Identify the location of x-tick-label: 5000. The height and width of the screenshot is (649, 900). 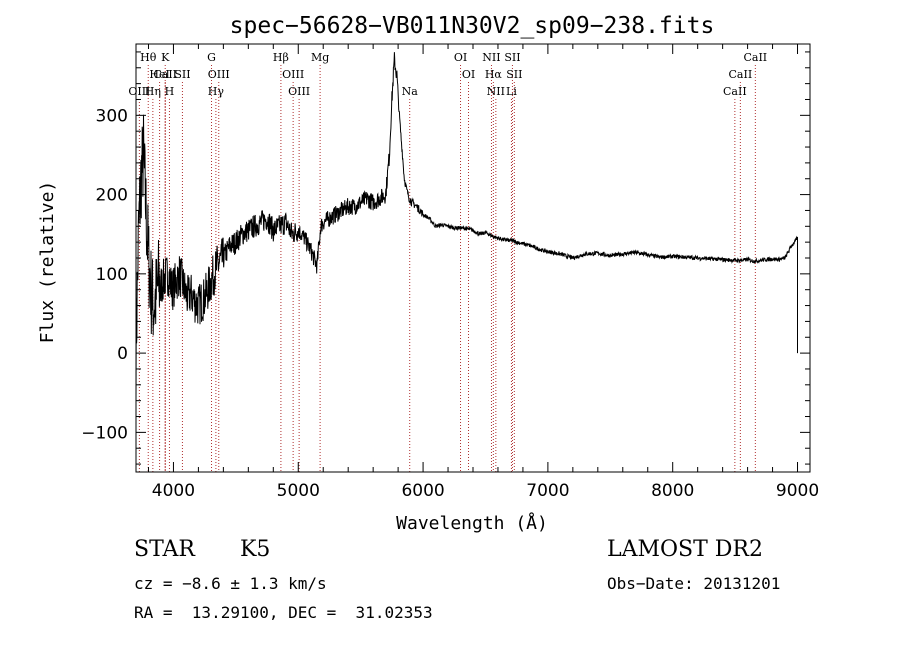
(298, 491).